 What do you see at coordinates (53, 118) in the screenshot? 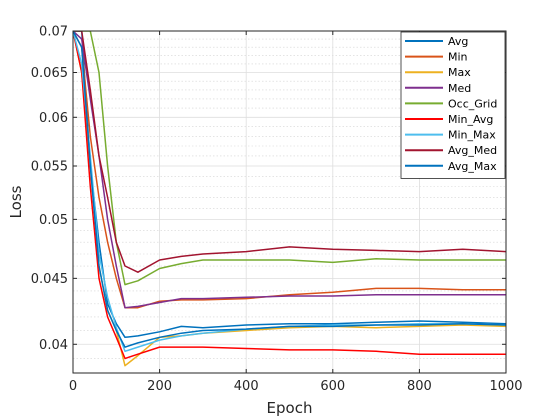
I see `y-tick-label: 0.06` at bounding box center [53, 118].